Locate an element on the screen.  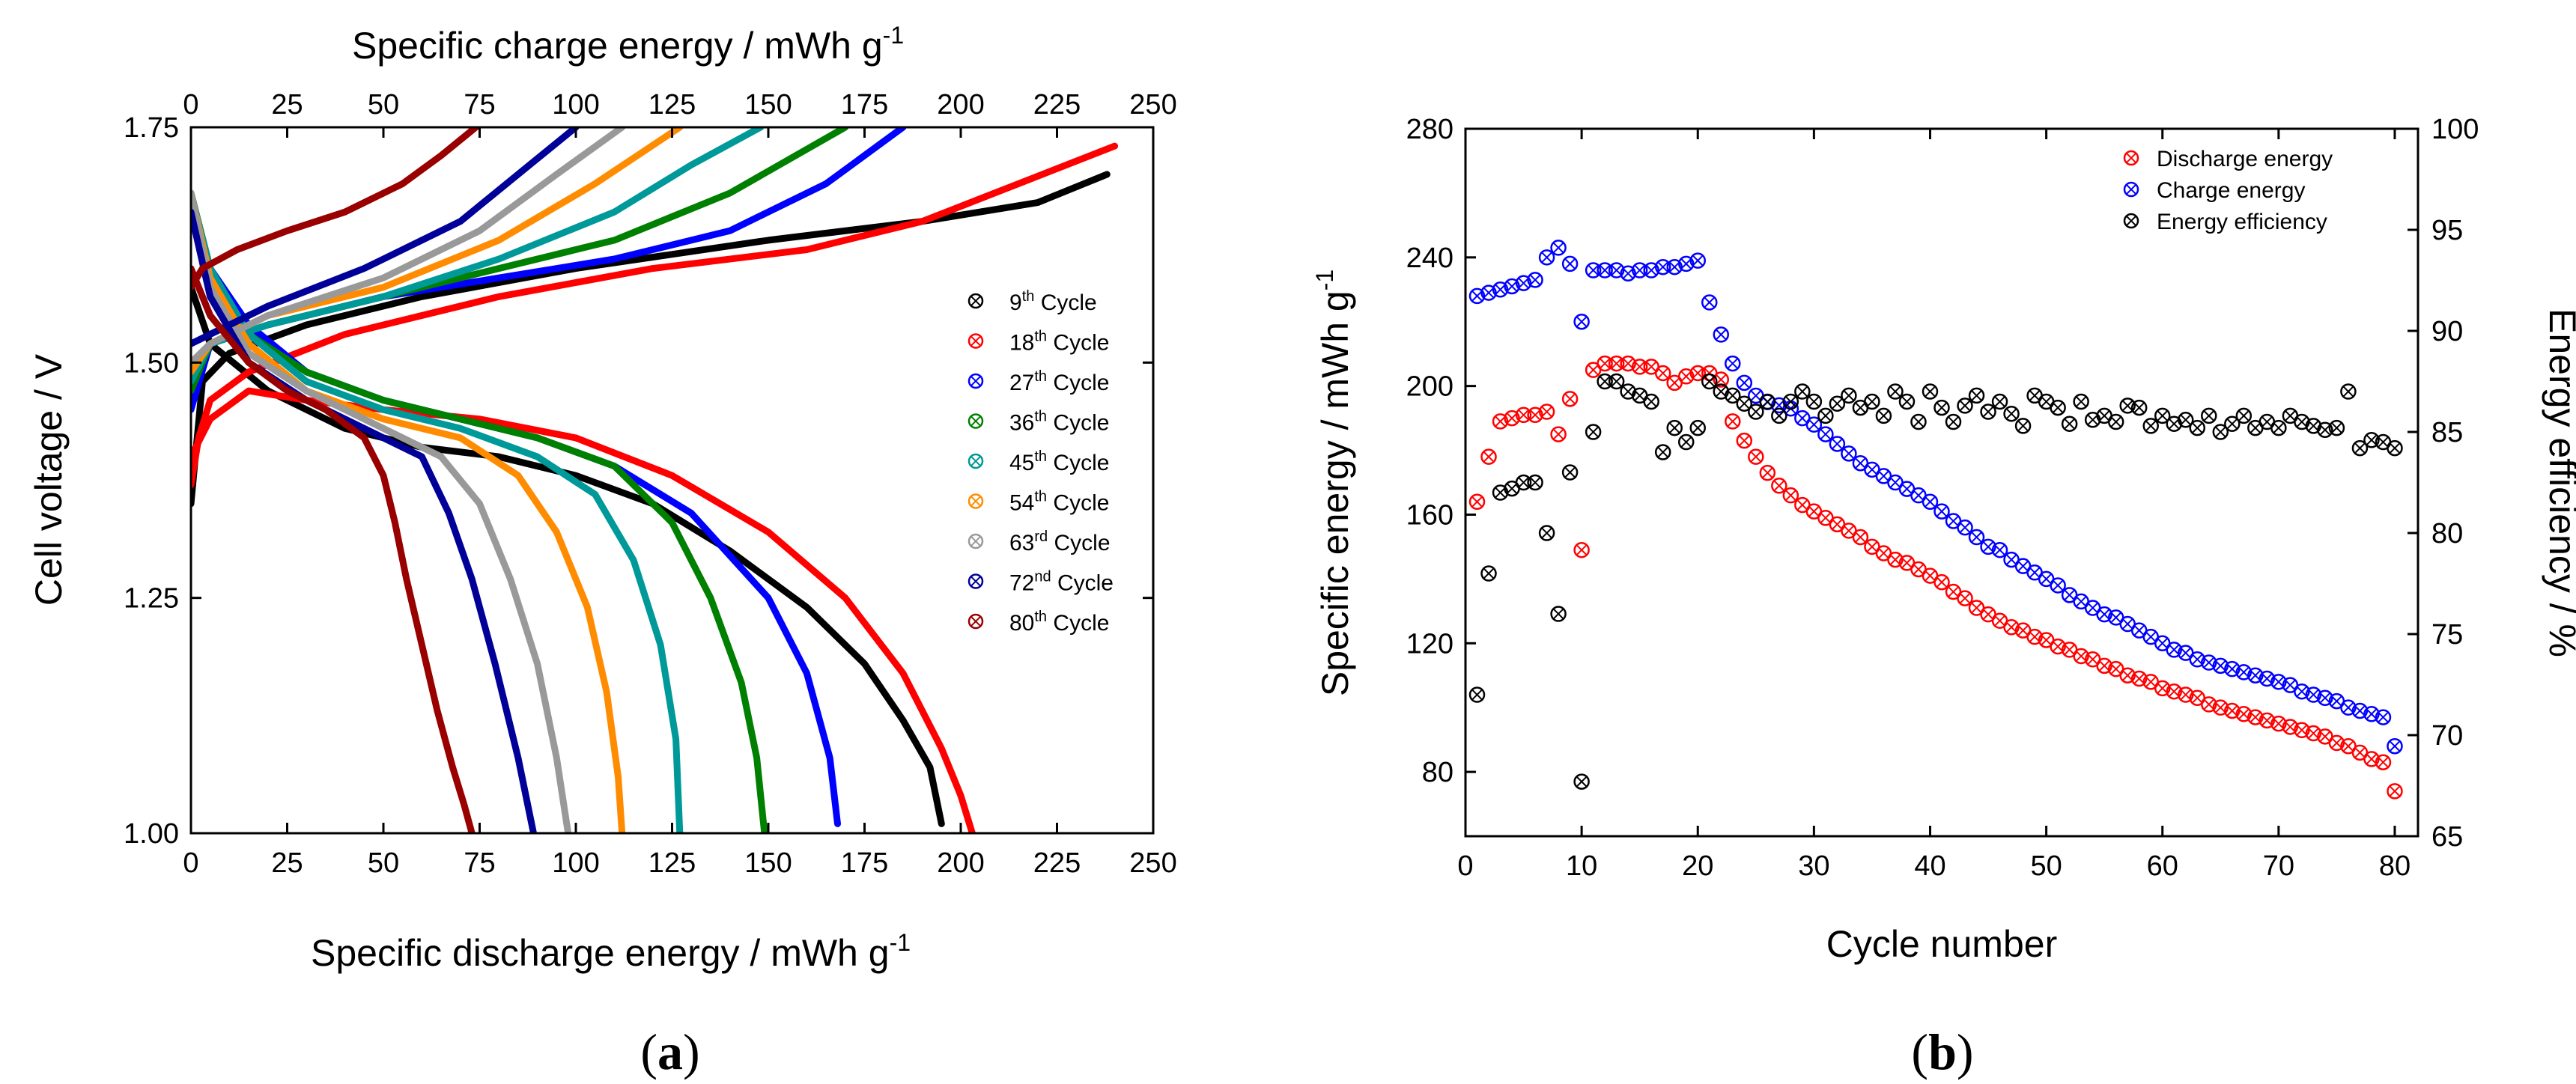
b-y-right-tick-label: 100 is located at coordinates (2455, 129).